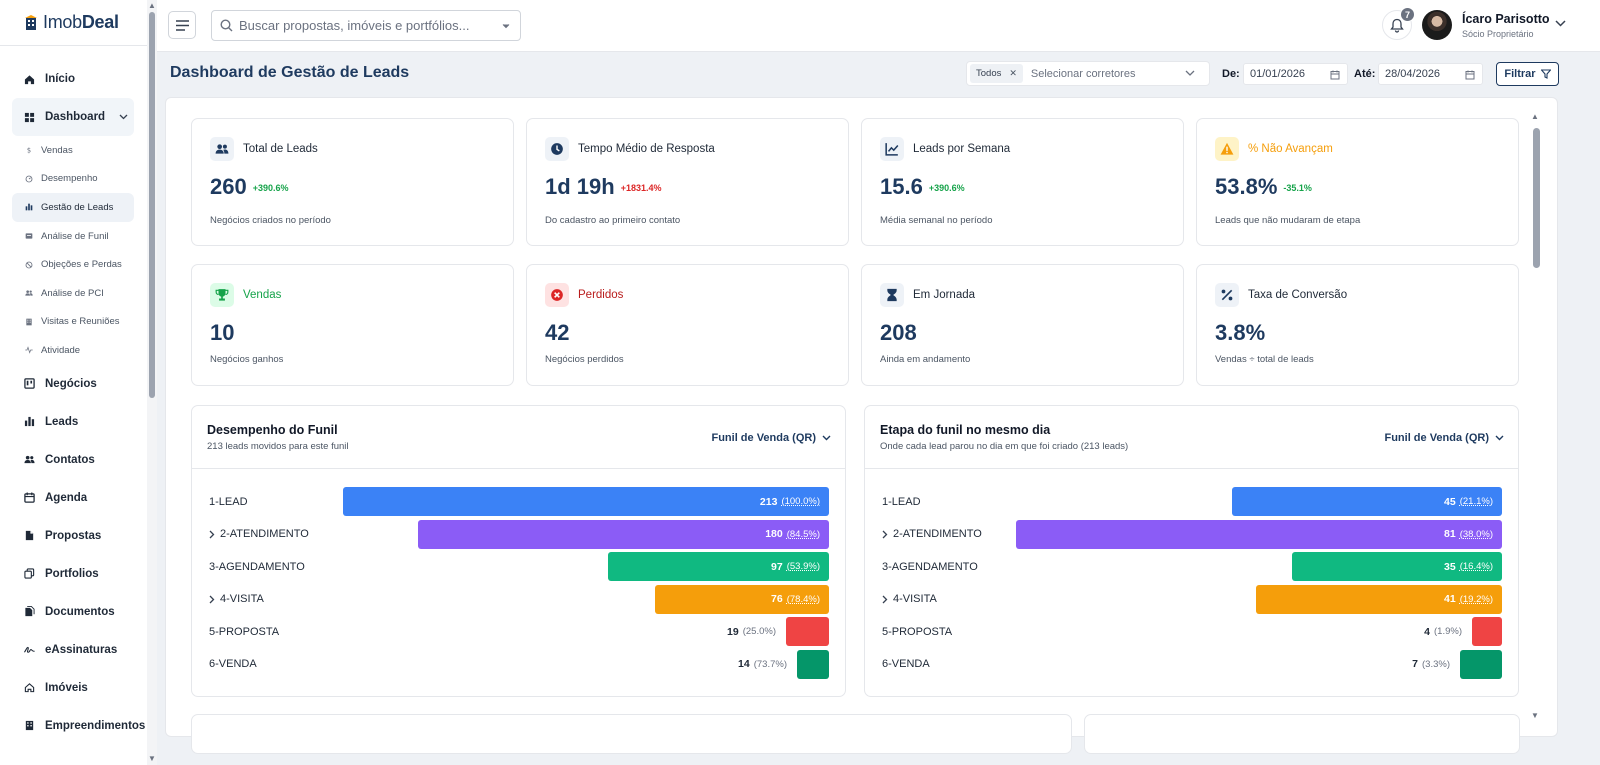 The image size is (1600, 765). Describe the element at coordinates (1259, 534) in the screenshot. I see `funnel-bar: 81 (38.0%)` at that location.